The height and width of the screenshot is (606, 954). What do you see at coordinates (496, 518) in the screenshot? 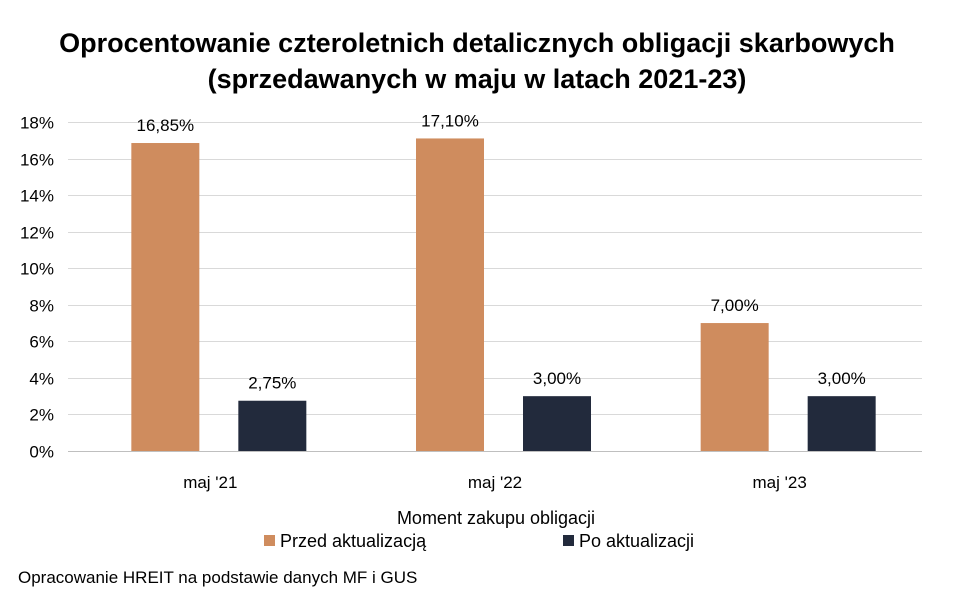
I see `x-axis-title: Moment zakupu obligacji` at bounding box center [496, 518].